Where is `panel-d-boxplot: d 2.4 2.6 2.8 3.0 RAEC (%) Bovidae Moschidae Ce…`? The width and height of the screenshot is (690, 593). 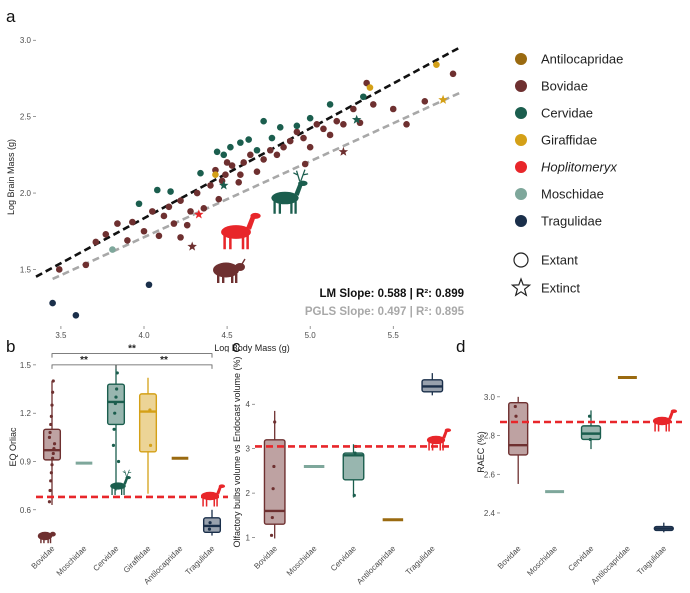
panel-d-boxplot: d 2.4 2.6 2.8 3.0 RAEC (%) Bovidae Moschidae Ce… is located at coordinates (569, 461).